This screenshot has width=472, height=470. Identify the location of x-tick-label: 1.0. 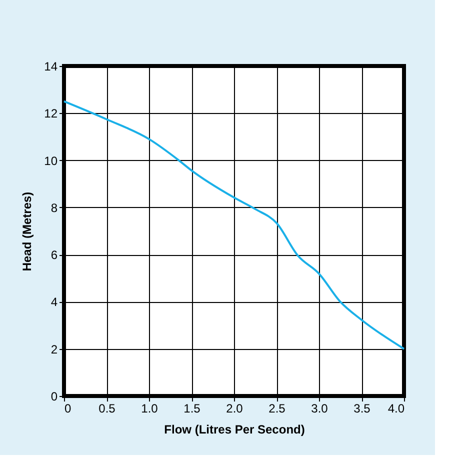
(149, 409).